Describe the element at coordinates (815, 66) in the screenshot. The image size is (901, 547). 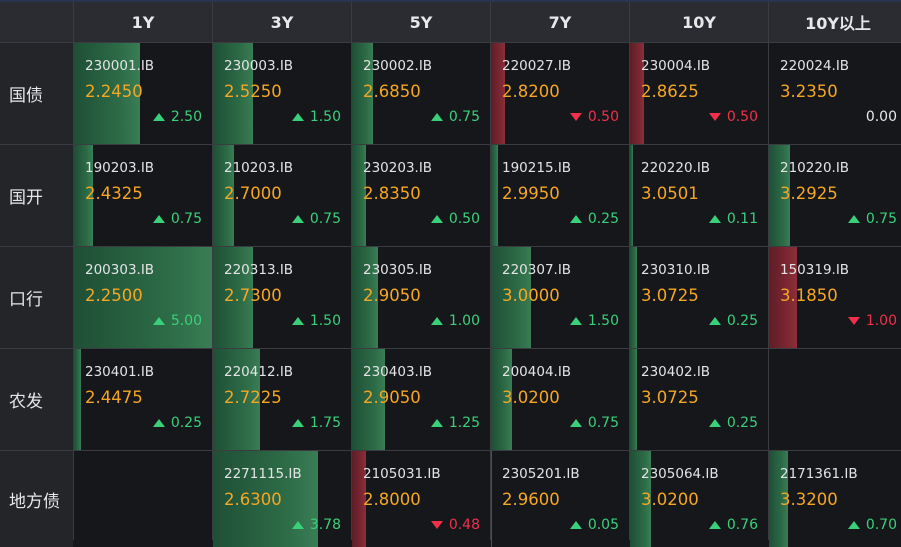
I see `bond-code: 220024.IB` at that location.